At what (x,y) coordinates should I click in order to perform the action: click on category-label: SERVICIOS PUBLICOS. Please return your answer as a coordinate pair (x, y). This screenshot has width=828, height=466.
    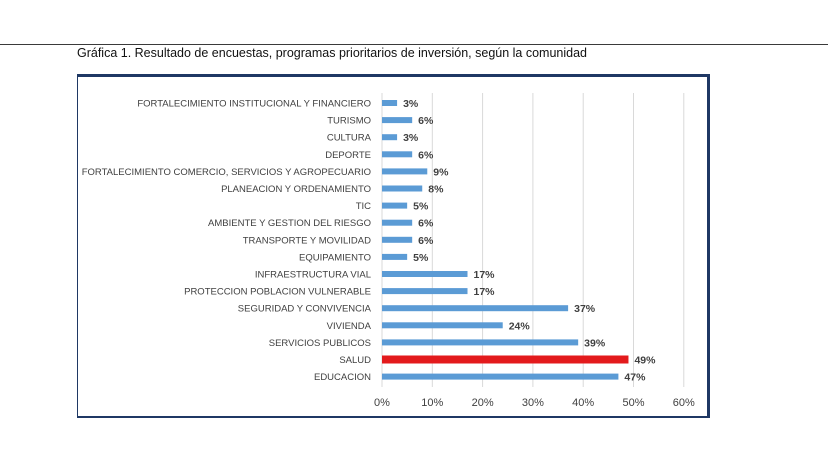
    Looking at the image, I should click on (320, 343).